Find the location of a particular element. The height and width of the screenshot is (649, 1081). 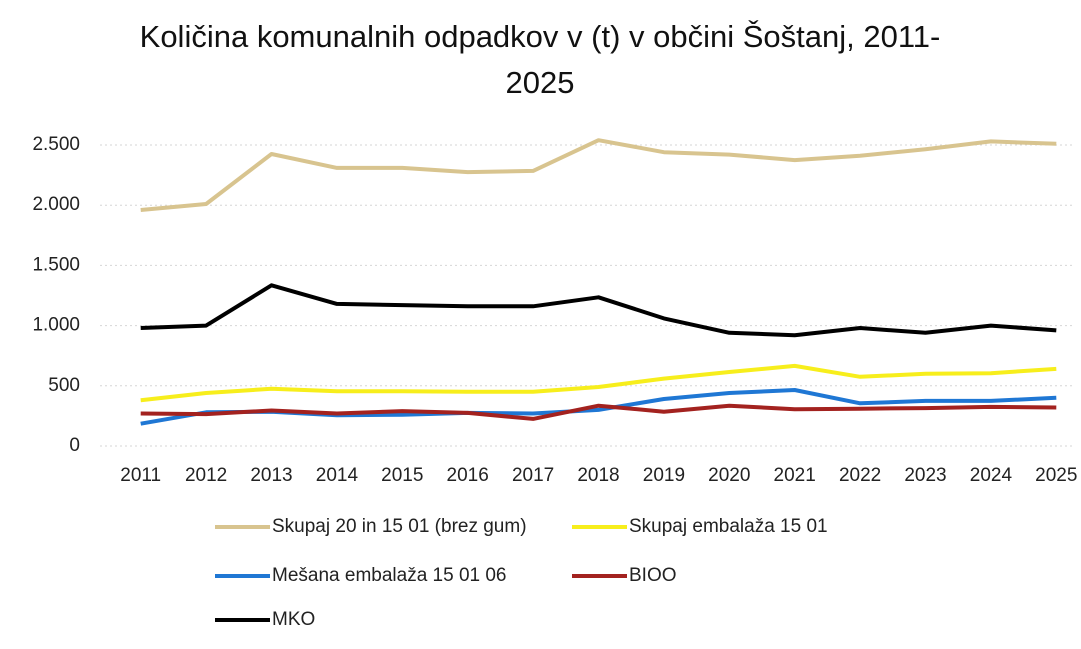

legend-label: BIOO is located at coordinates (653, 575).